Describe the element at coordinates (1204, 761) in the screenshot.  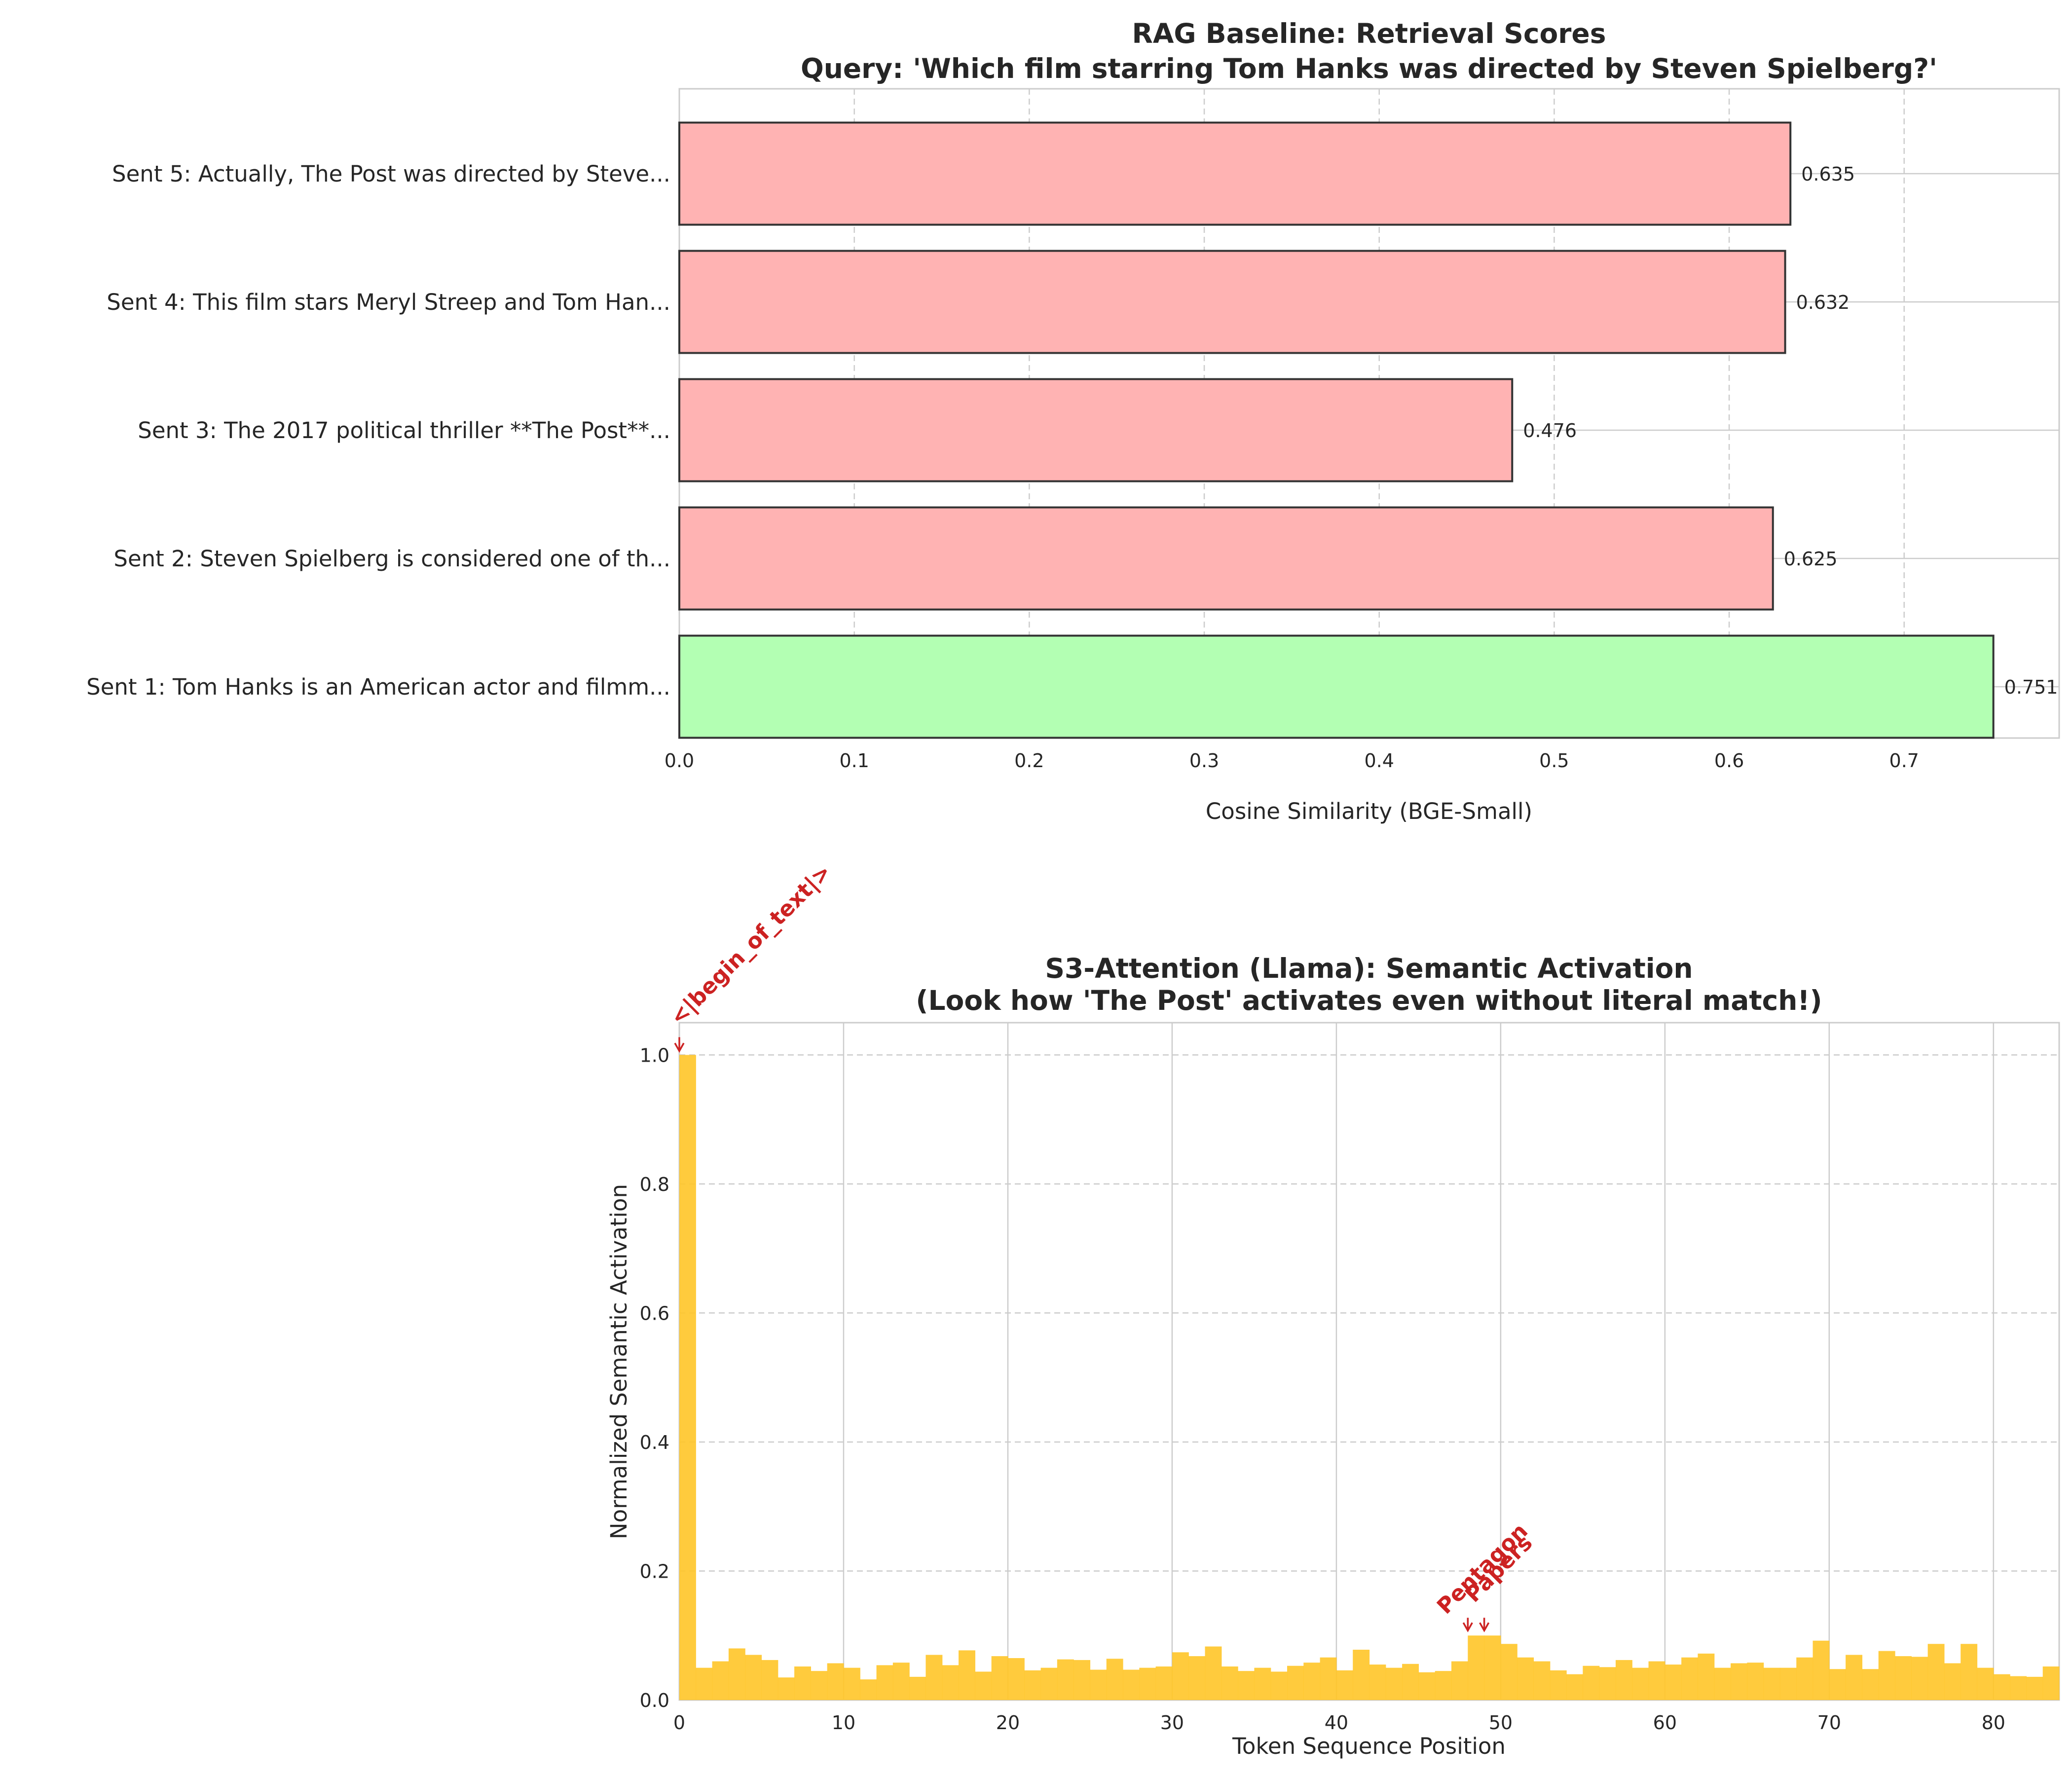
I see `c1-x-tick-label: 0.3` at that location.